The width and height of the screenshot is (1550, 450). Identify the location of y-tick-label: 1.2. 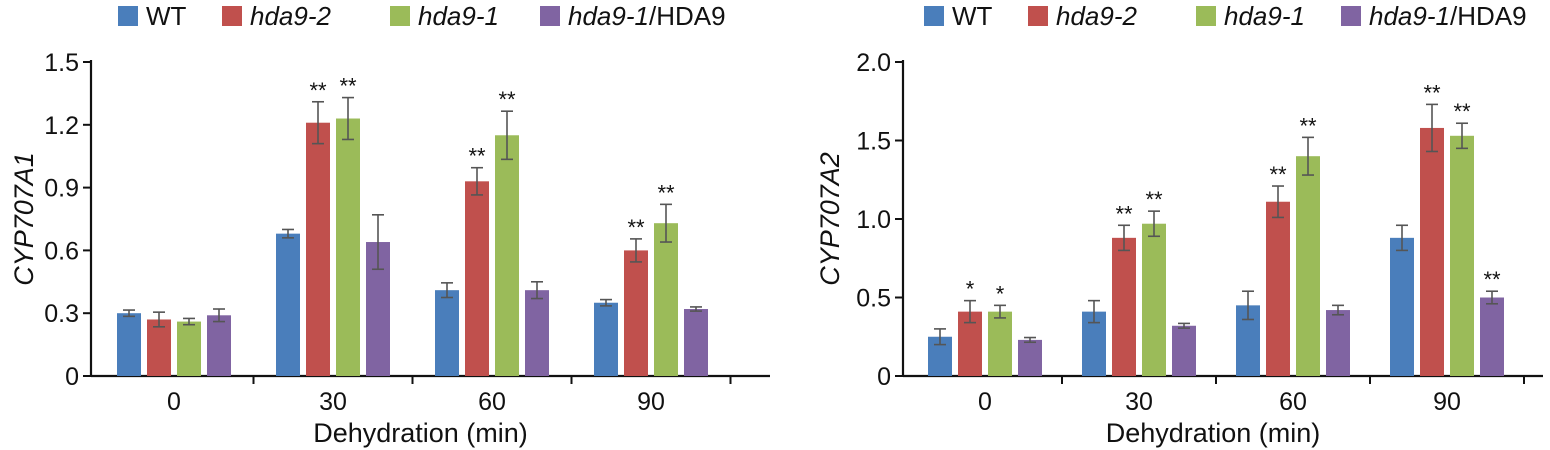
(61, 126).